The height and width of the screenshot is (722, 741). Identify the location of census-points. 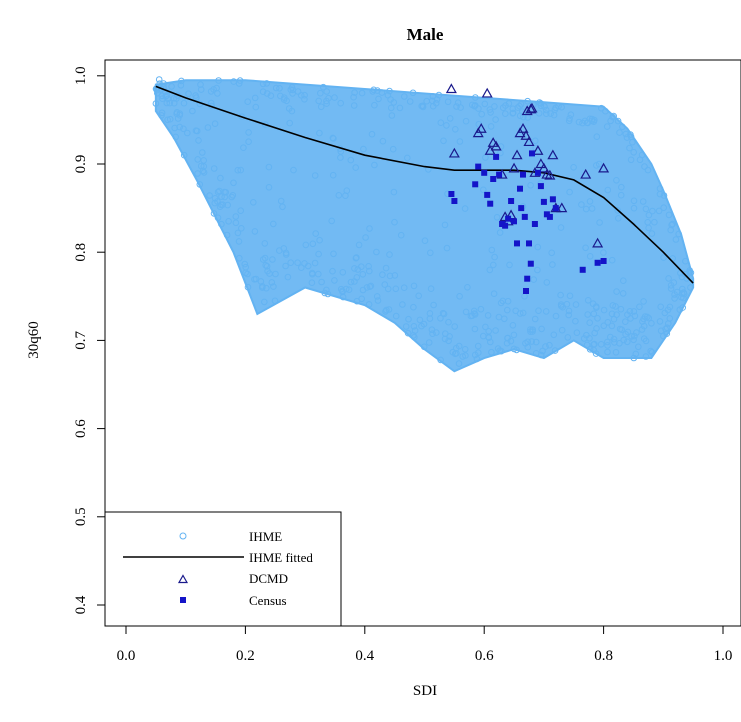
(527, 222).